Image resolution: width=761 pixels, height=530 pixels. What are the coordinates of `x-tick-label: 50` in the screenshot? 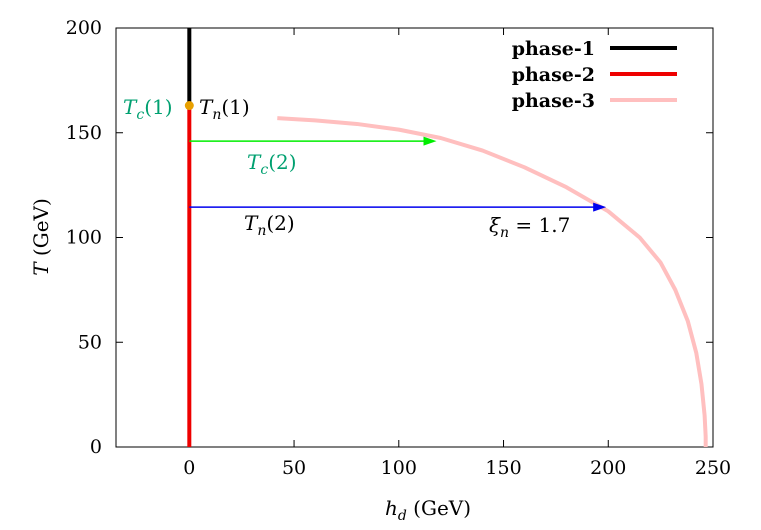 It's located at (294, 468).